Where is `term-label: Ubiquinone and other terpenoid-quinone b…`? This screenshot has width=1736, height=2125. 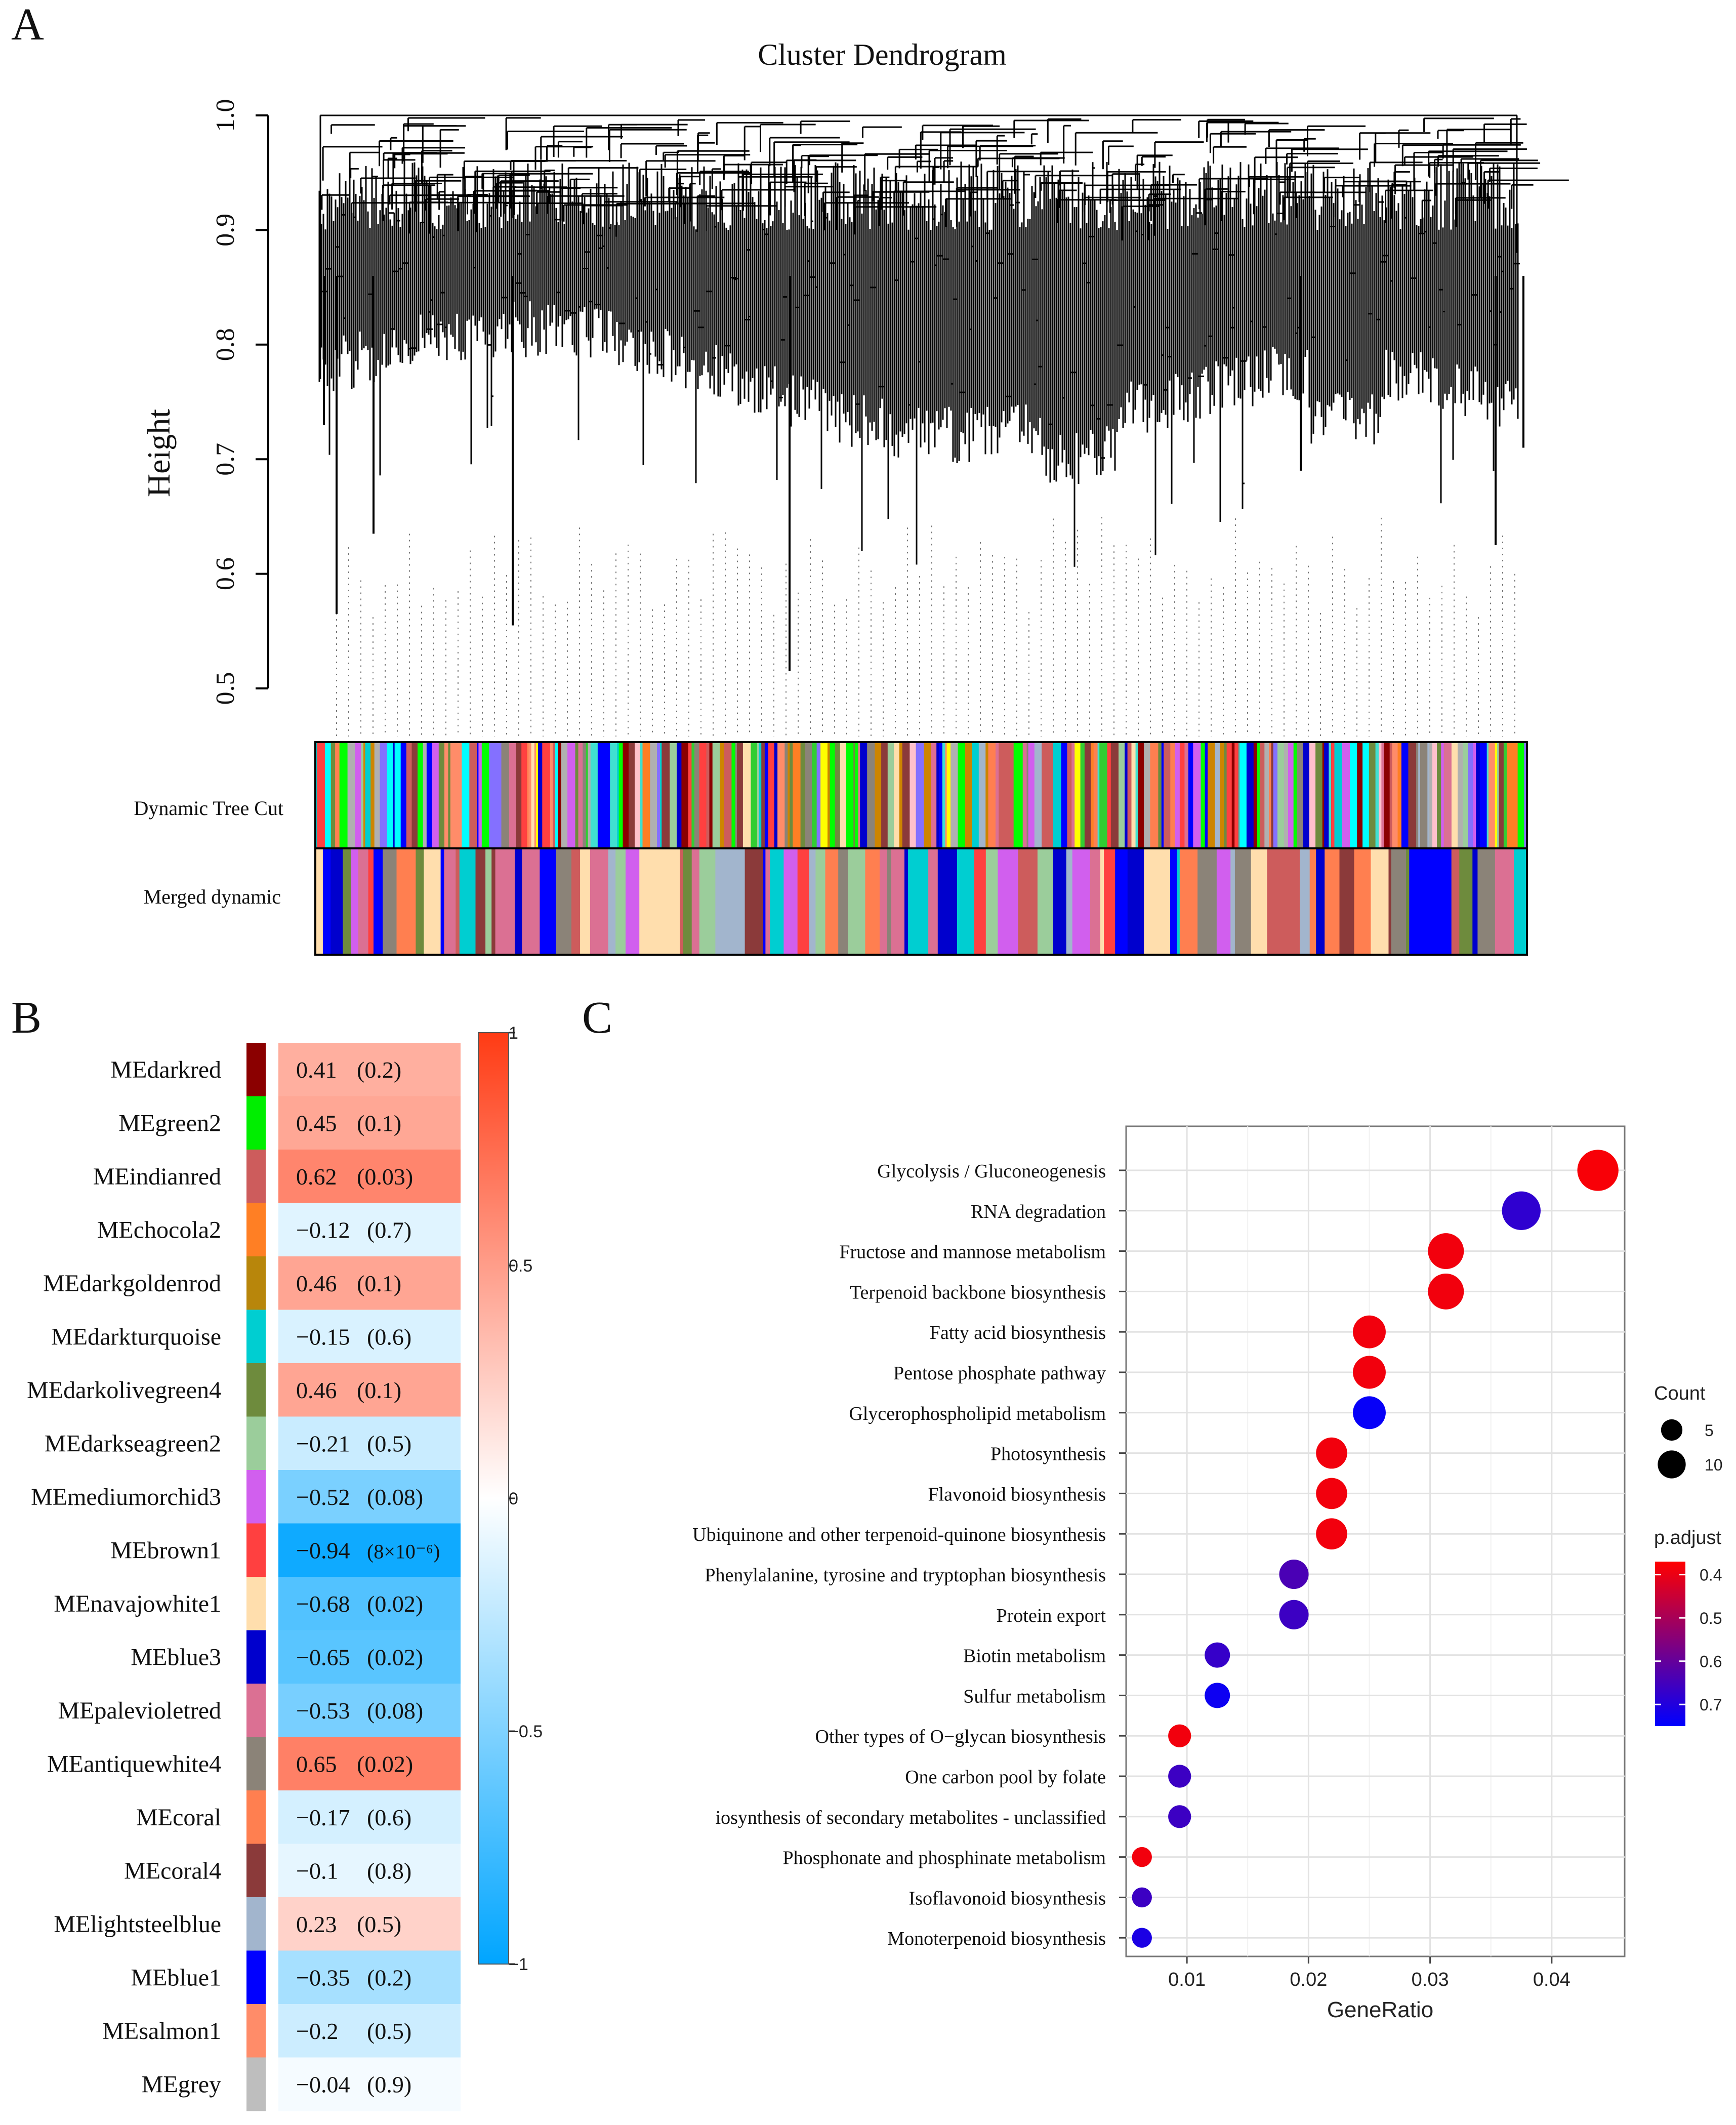
term-label: Ubiquinone and other terpenoid-quinone b… is located at coordinates (899, 1534).